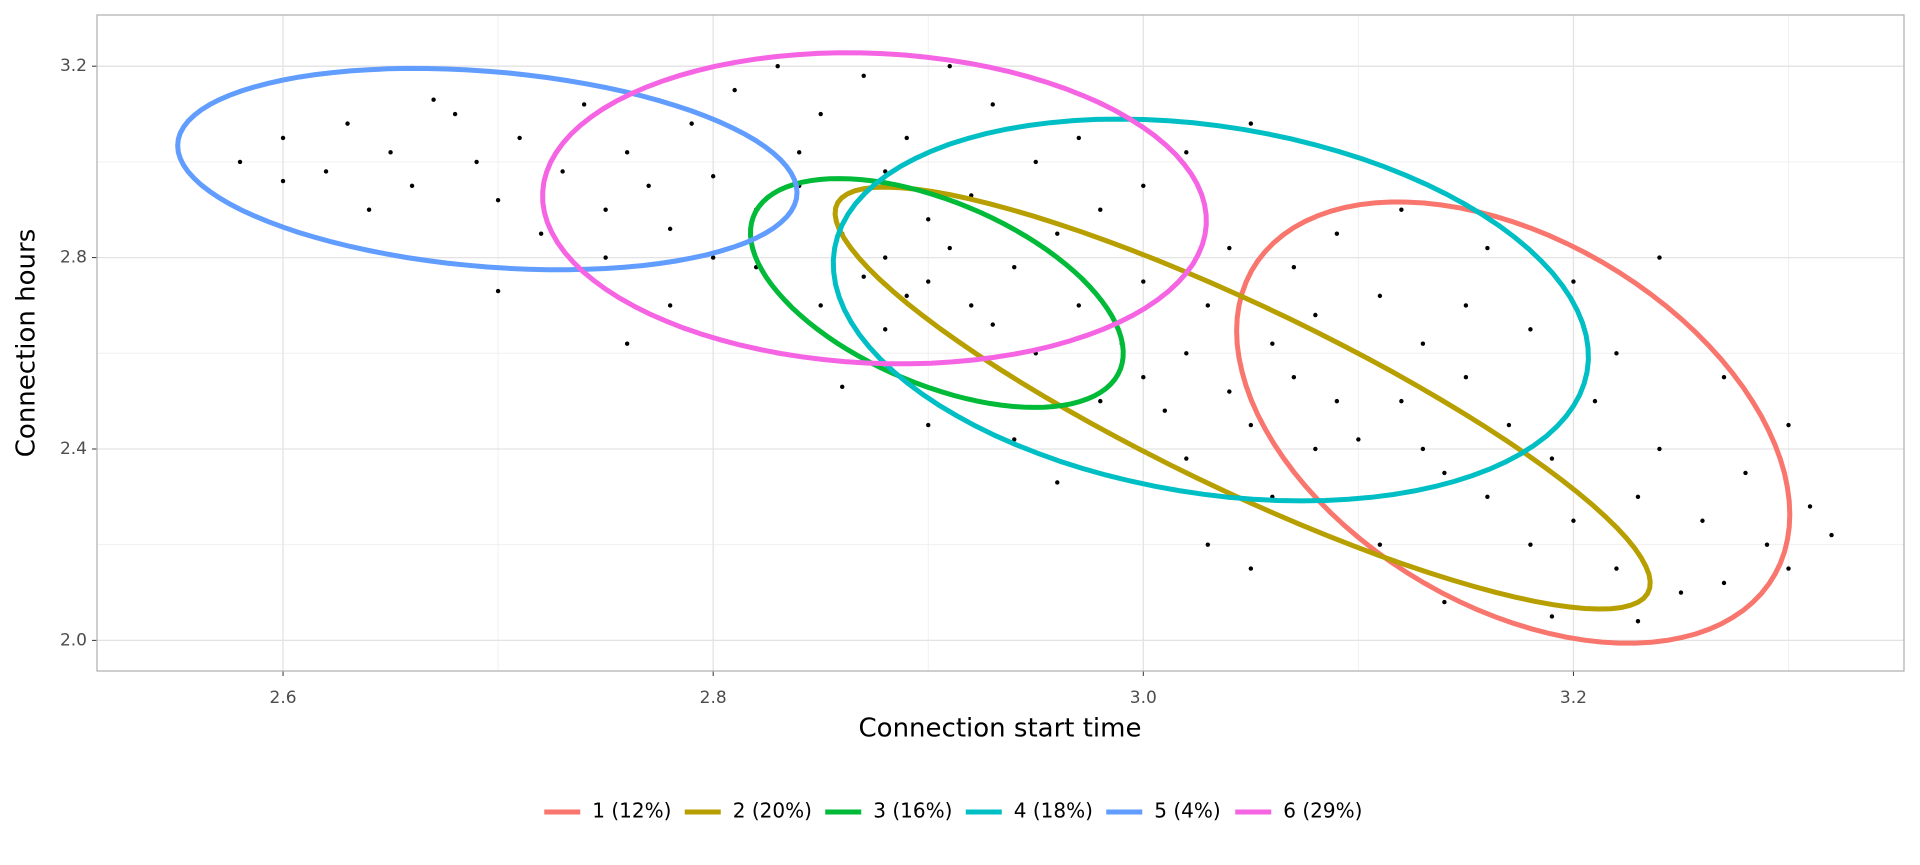 The image size is (1920, 865). I want to click on legend-label: 1 (12%), so click(631, 811).